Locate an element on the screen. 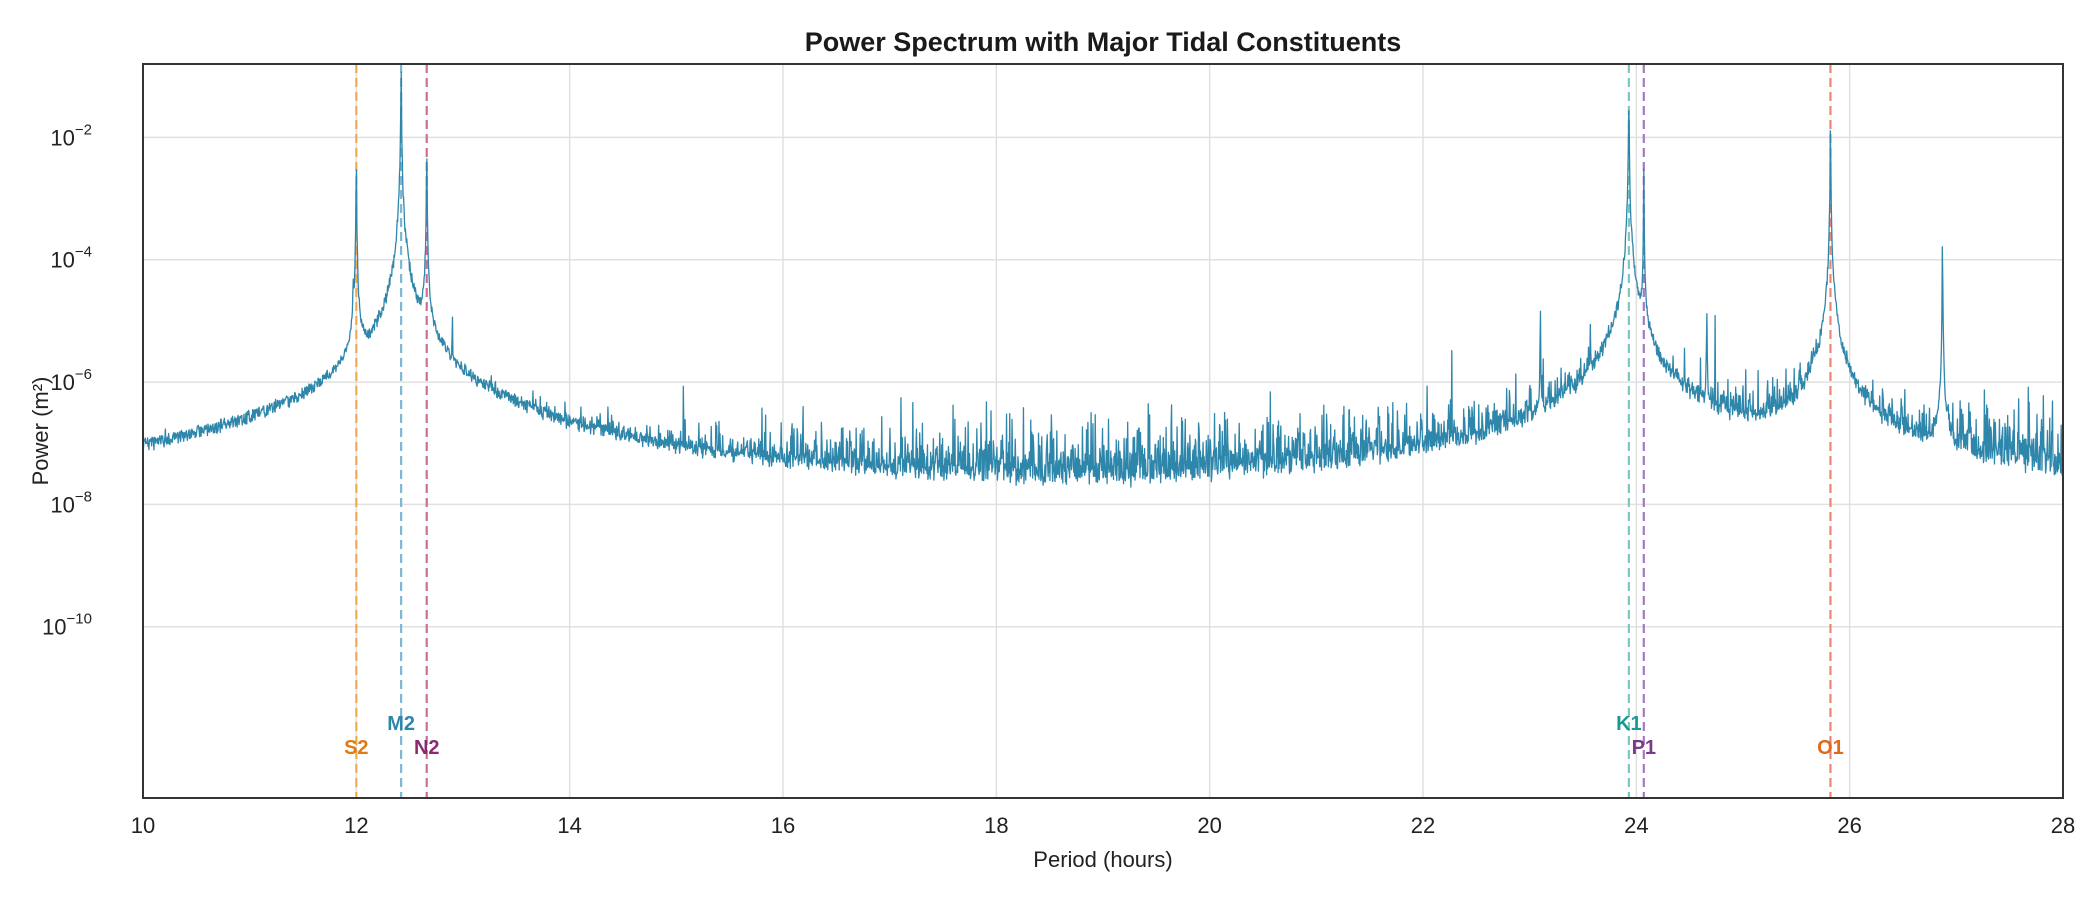  x-axis-label: Period (hours) is located at coordinates (1102, 859).